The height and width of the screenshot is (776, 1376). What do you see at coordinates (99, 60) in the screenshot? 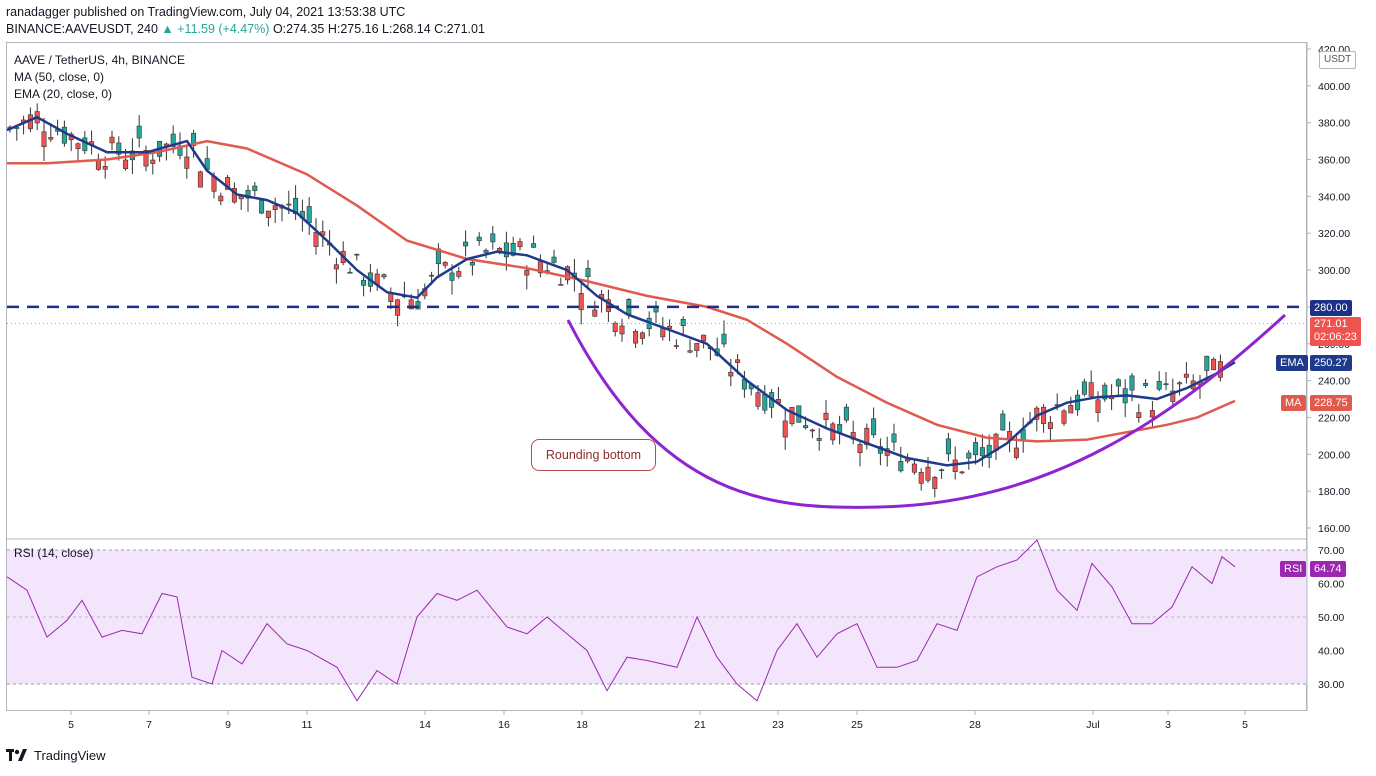
I see `legend-pair: AAVE / TetherUS, 4h, BINANCE` at bounding box center [99, 60].